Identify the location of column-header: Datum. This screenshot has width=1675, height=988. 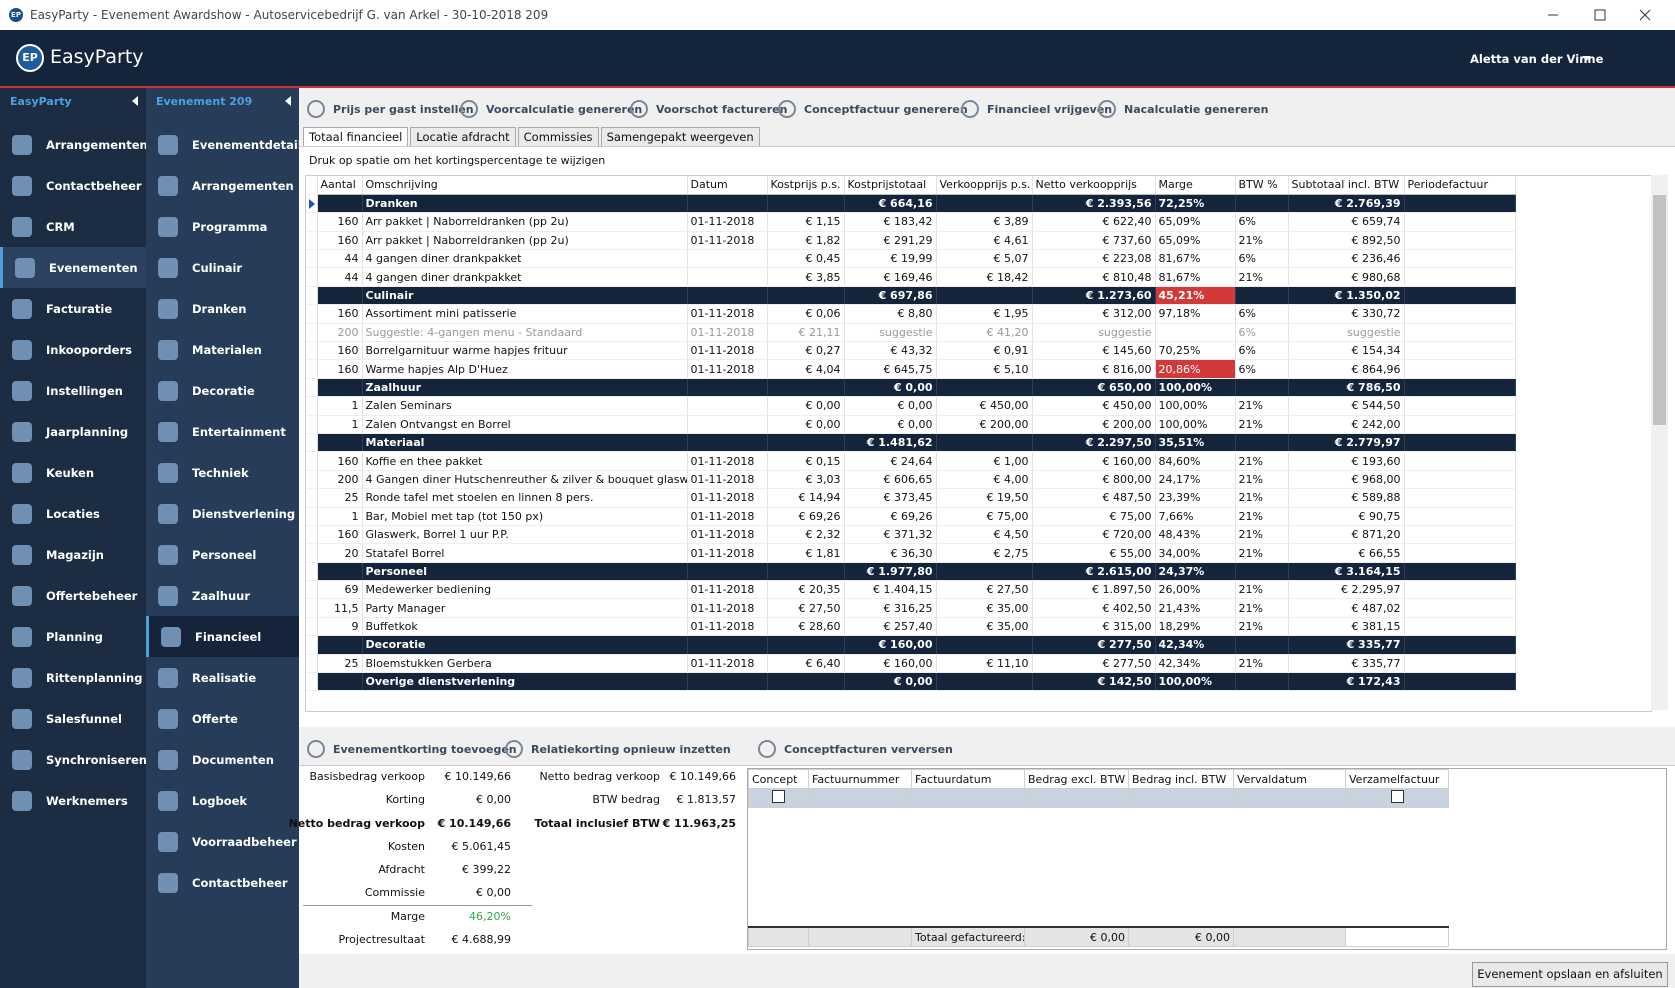
(727, 185).